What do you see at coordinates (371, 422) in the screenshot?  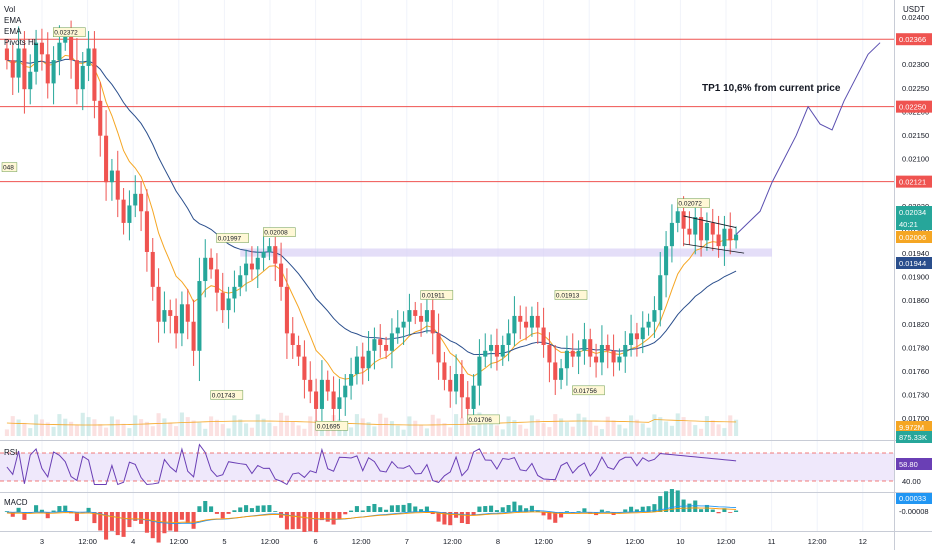 I see `volume-ma-line` at bounding box center [371, 422].